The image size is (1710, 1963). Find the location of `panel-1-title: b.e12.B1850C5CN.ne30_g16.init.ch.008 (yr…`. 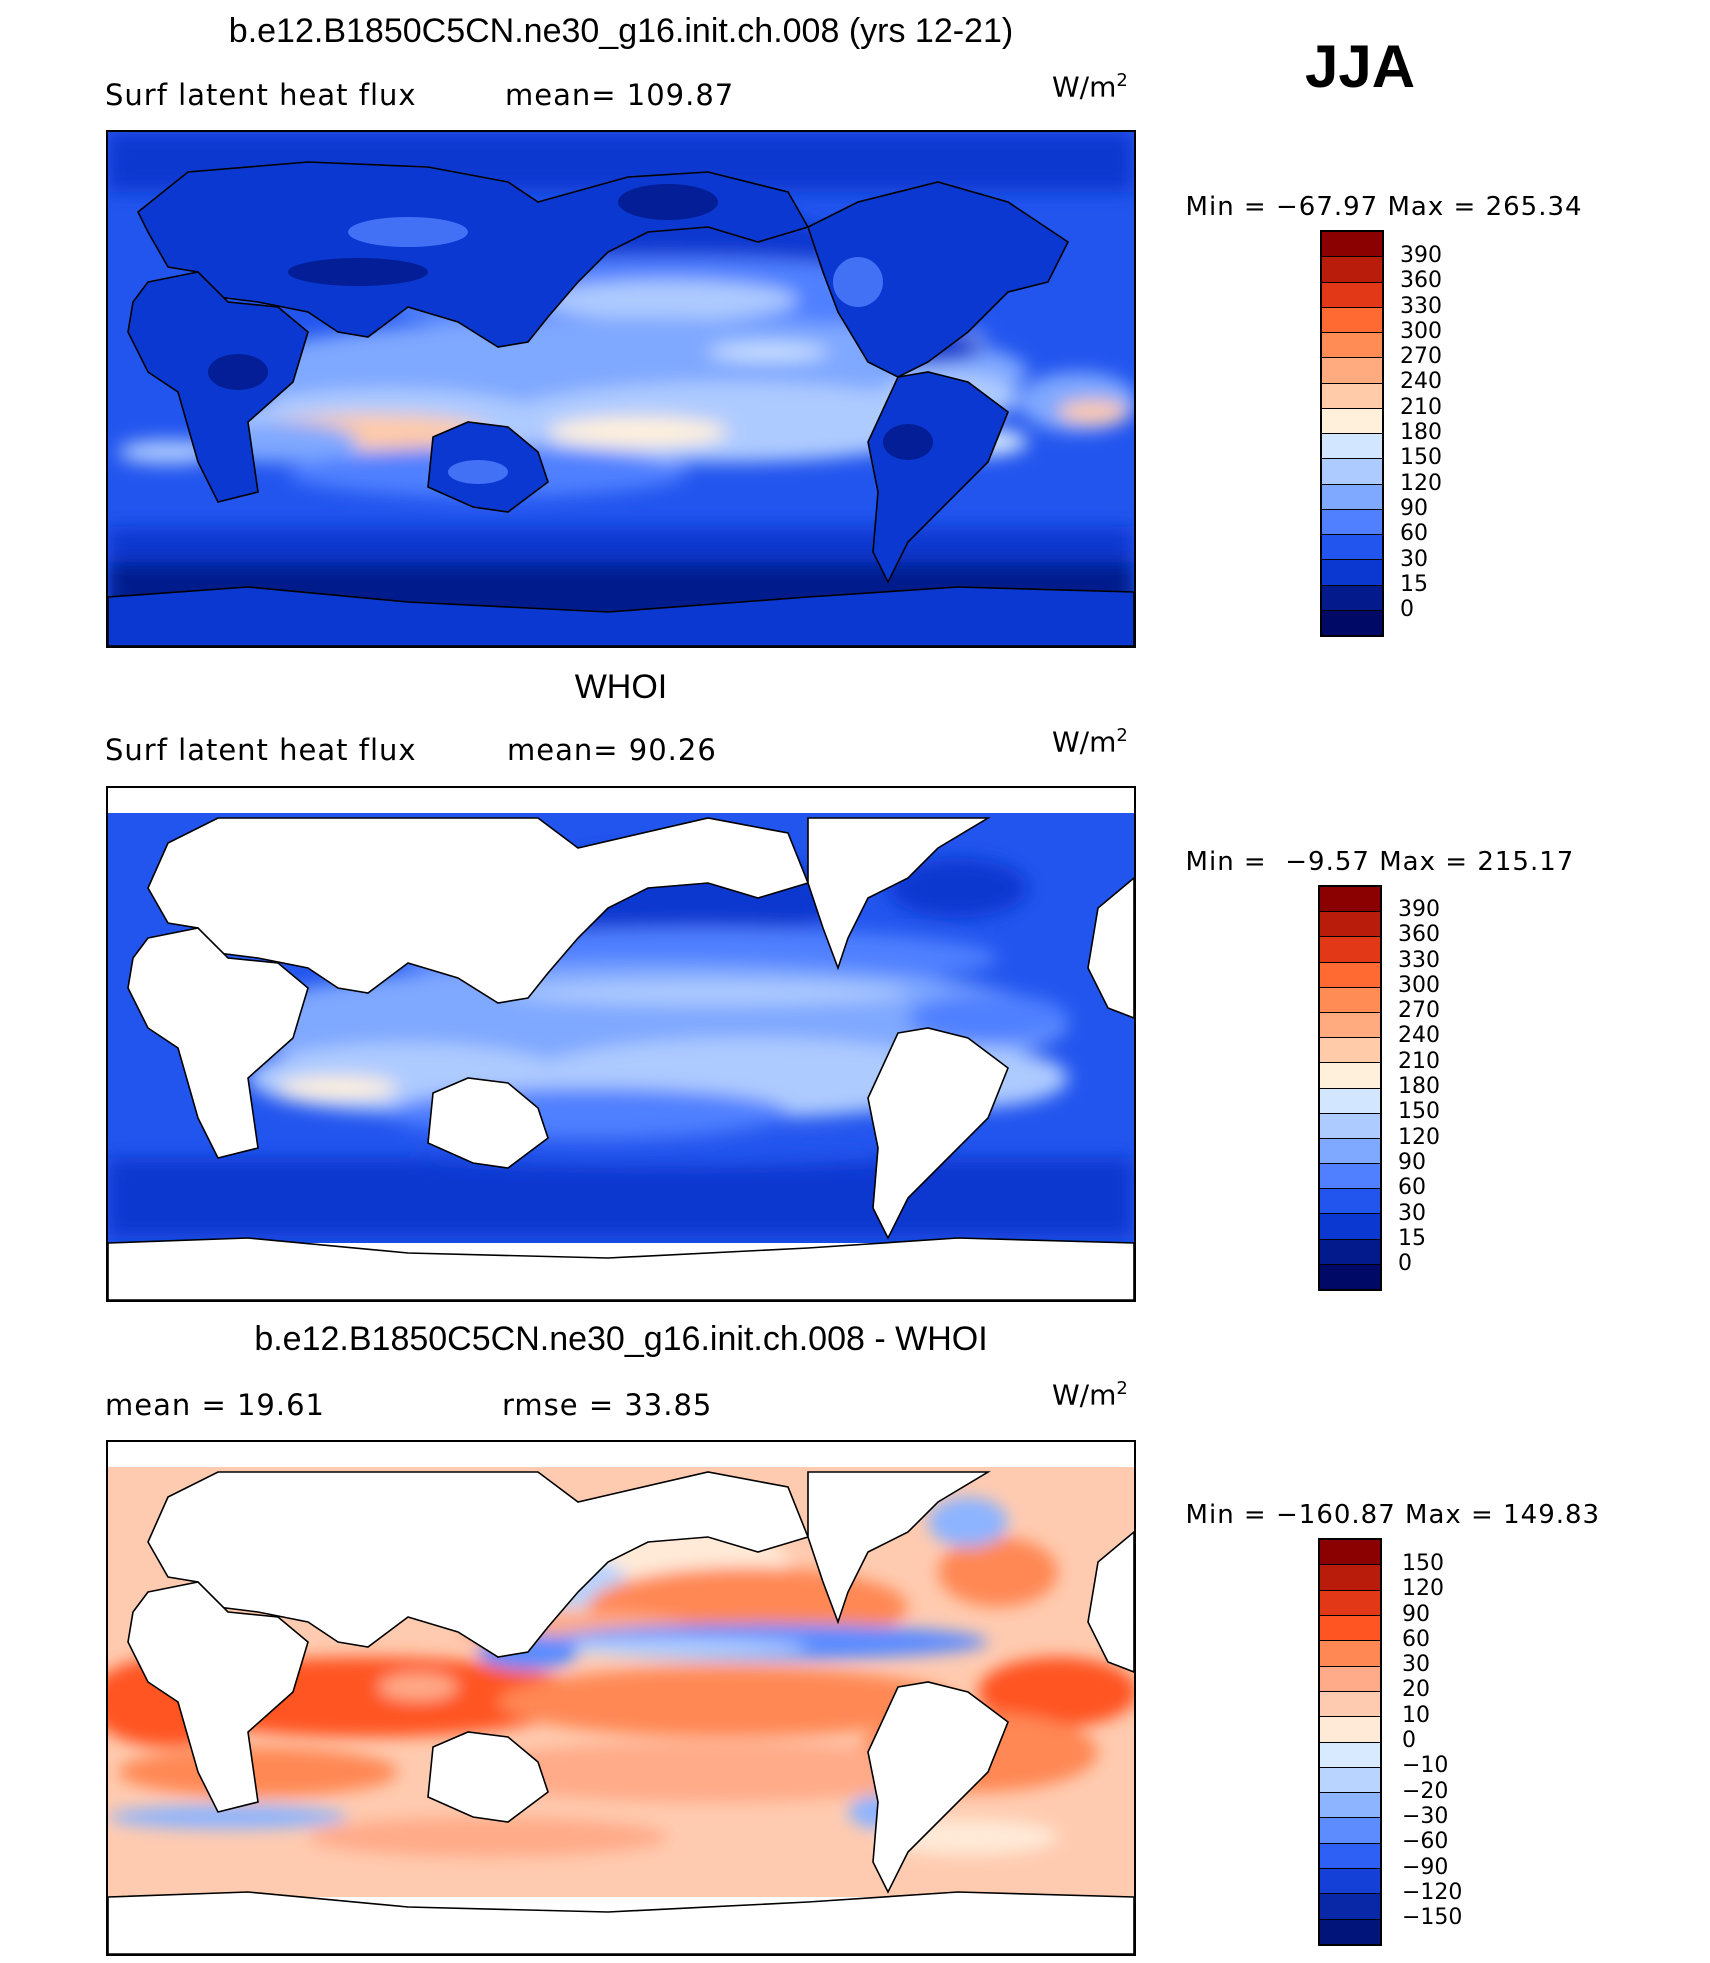

panel-1-title: b.e12.B1850C5CN.ne30_g16.init.ch.008 (yr… is located at coordinates (621, 31).